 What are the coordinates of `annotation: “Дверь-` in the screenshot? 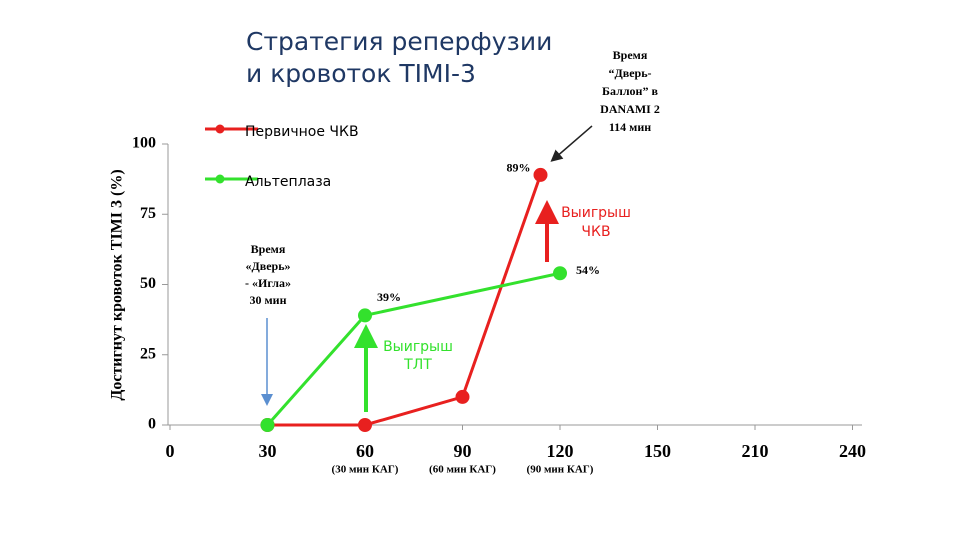 It's located at (629, 73).